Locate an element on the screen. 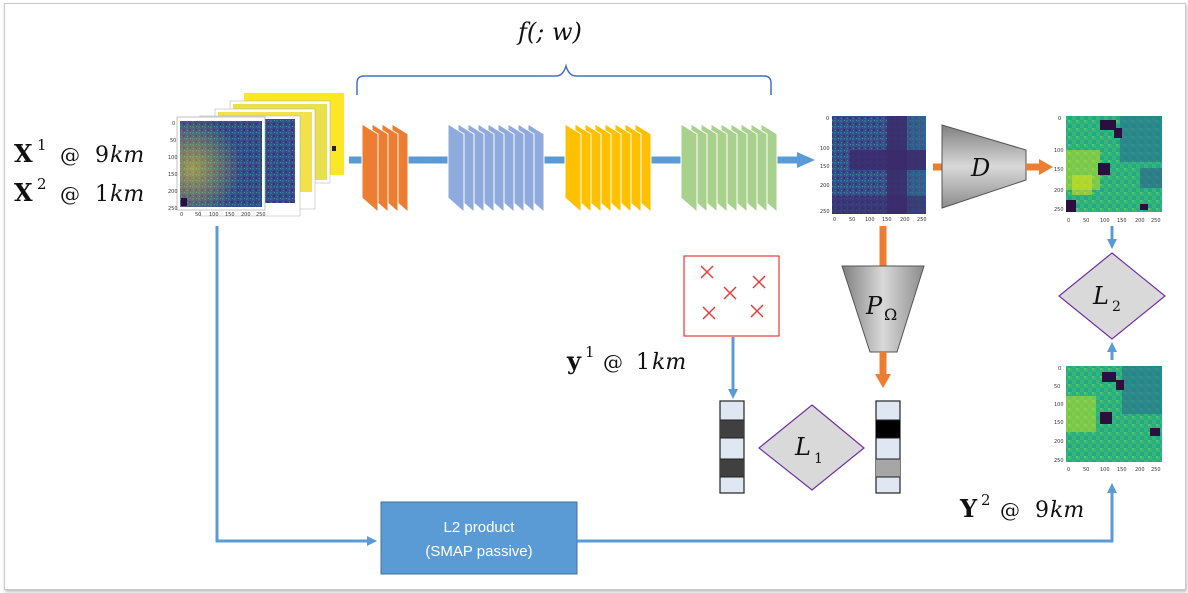  x1-res-num: 9 is located at coordinates (102, 155).